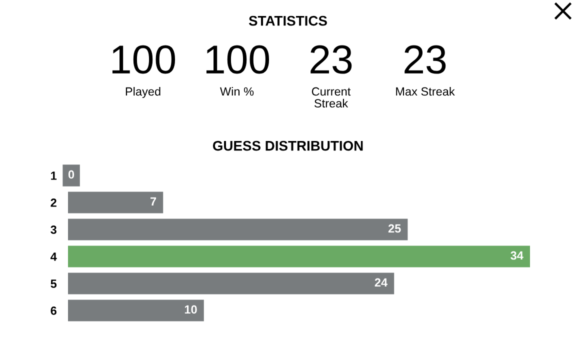 This screenshot has width=576, height=345. Describe the element at coordinates (190, 309) in the screenshot. I see `data-label: 10` at that location.